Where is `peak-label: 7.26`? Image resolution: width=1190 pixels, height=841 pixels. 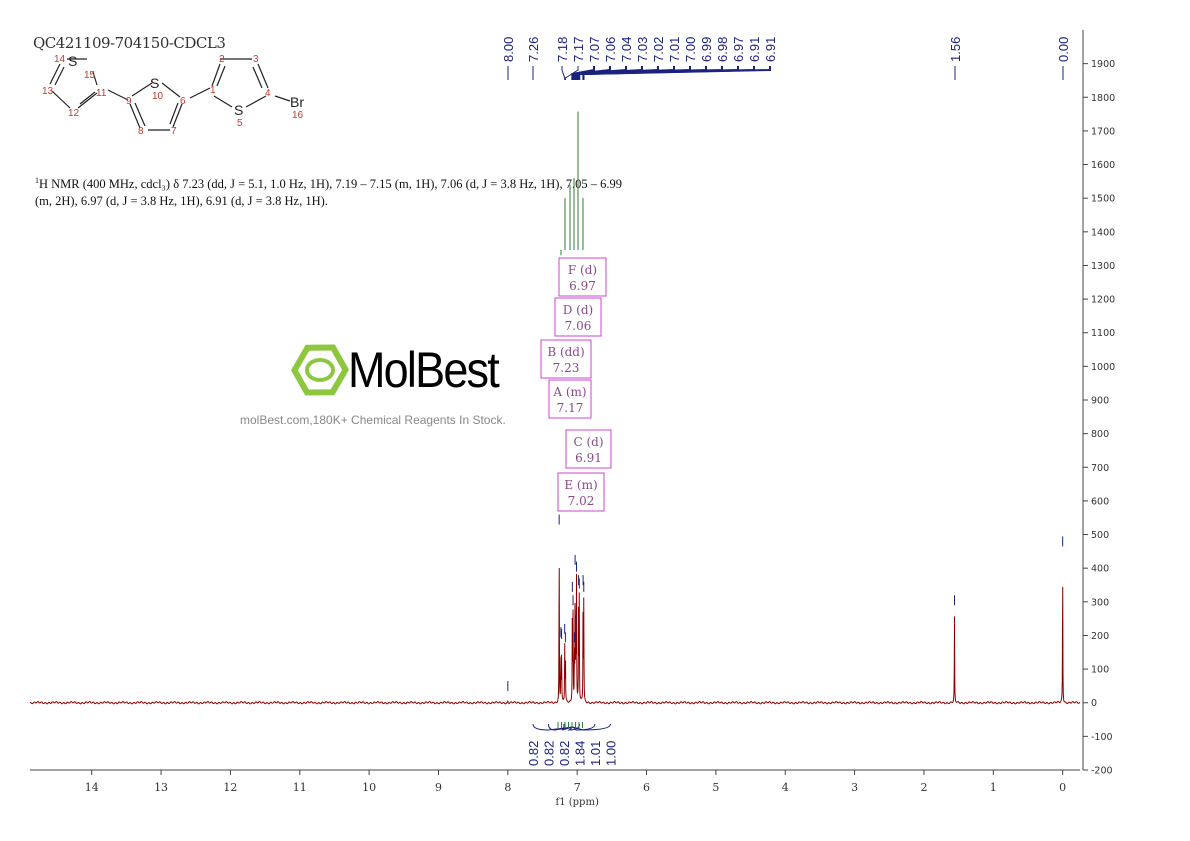
peak-label: 7.26 is located at coordinates (533, 49).